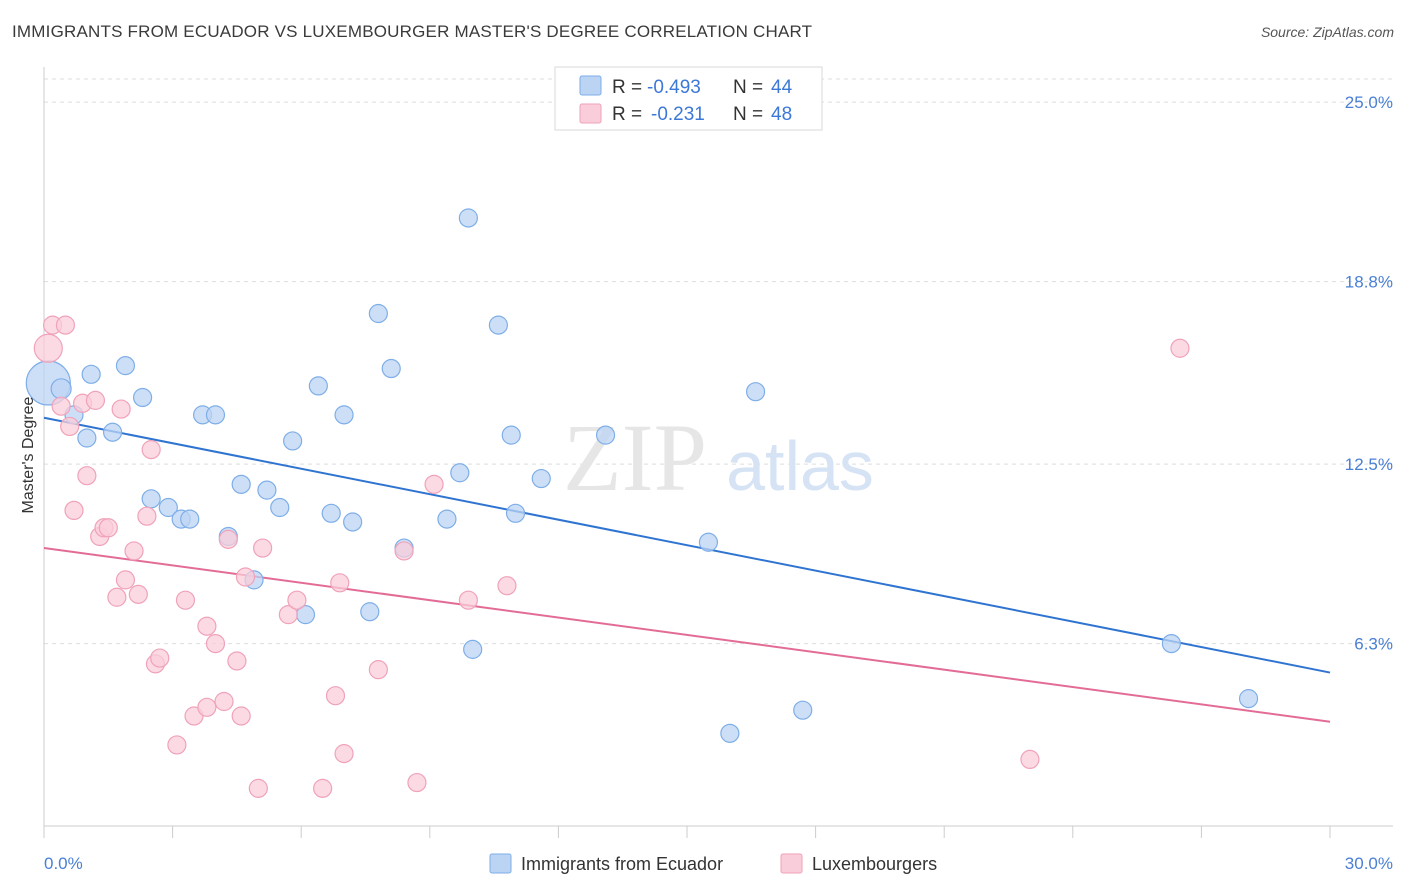  I want to click on stats-legend: R = -0.493 N = 44 R = -0.231 N = 48, so click(688, 98).